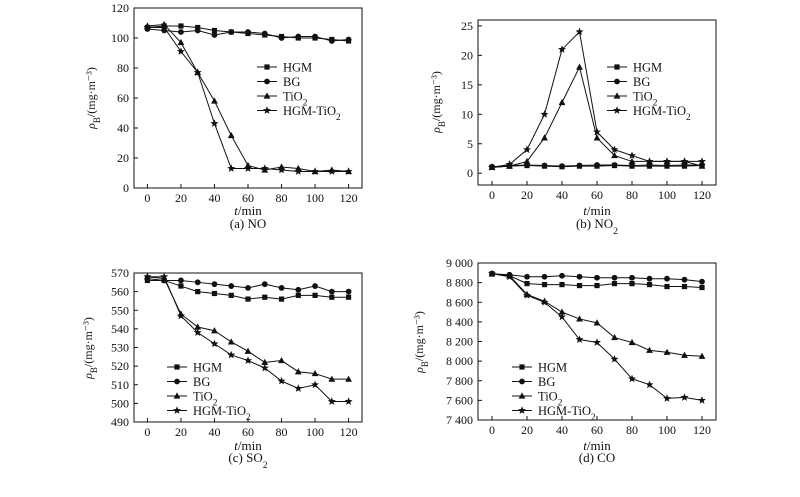 Image resolution: width=800 pixels, height=497 pixels. What do you see at coordinates (248, 432) in the screenshot?
I see `x-tick-label: 60` at bounding box center [248, 432].